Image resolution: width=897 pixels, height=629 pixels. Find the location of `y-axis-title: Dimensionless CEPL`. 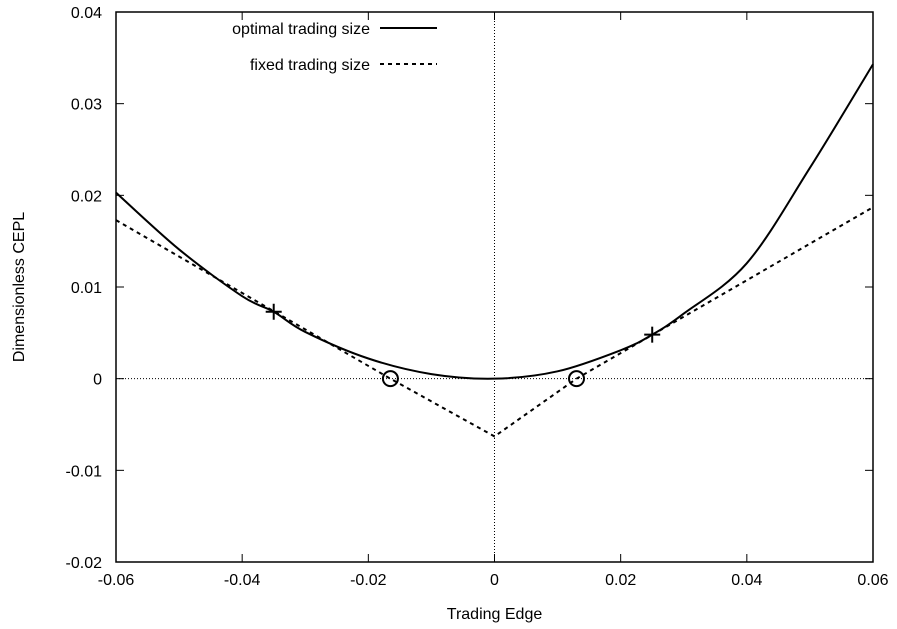

y-axis-title: Dimensionless CEPL is located at coordinates (19, 287).